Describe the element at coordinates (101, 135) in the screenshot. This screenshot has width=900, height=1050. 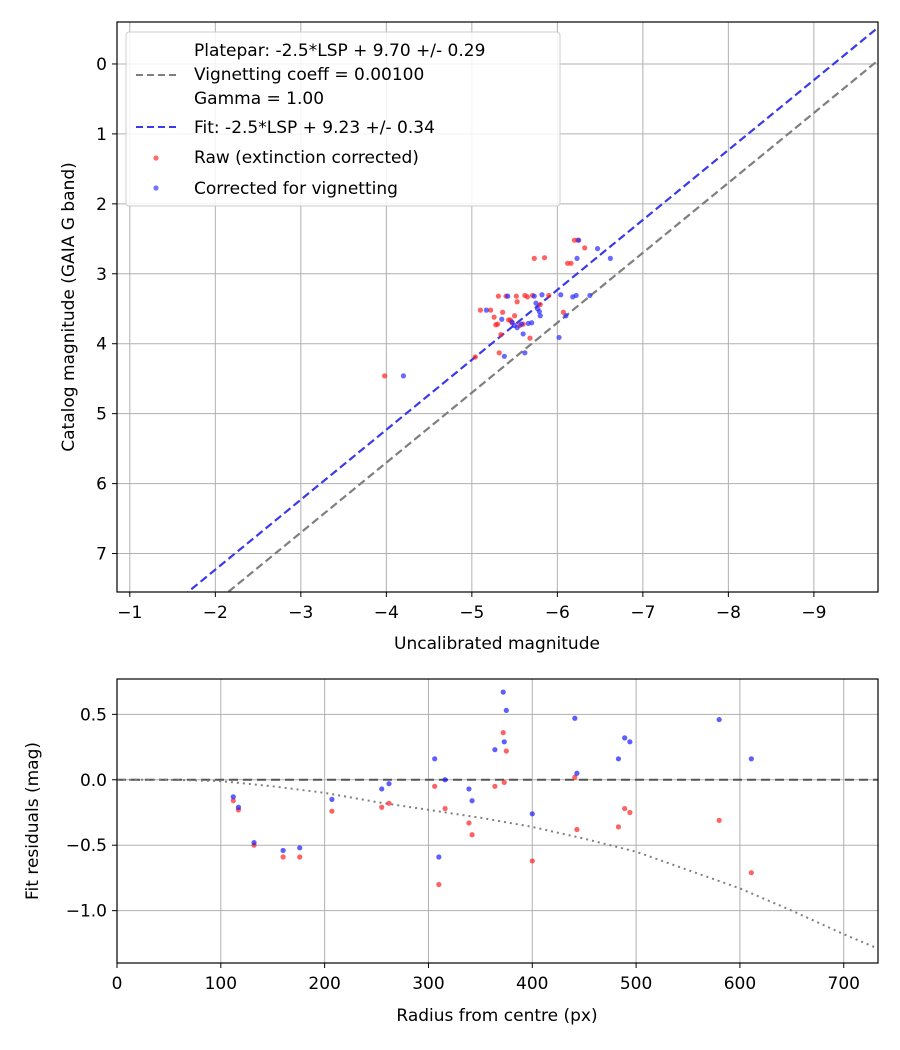
I see `y-tick-label: 1` at that location.